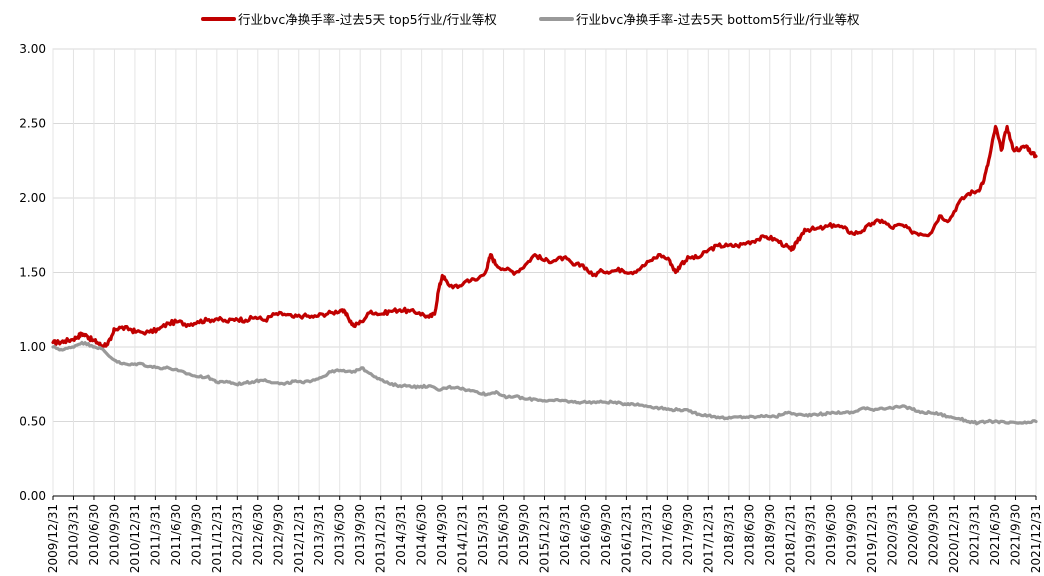 The height and width of the screenshot is (576, 1044). I want to click on y-tick-label: 1.50, so click(32, 273).